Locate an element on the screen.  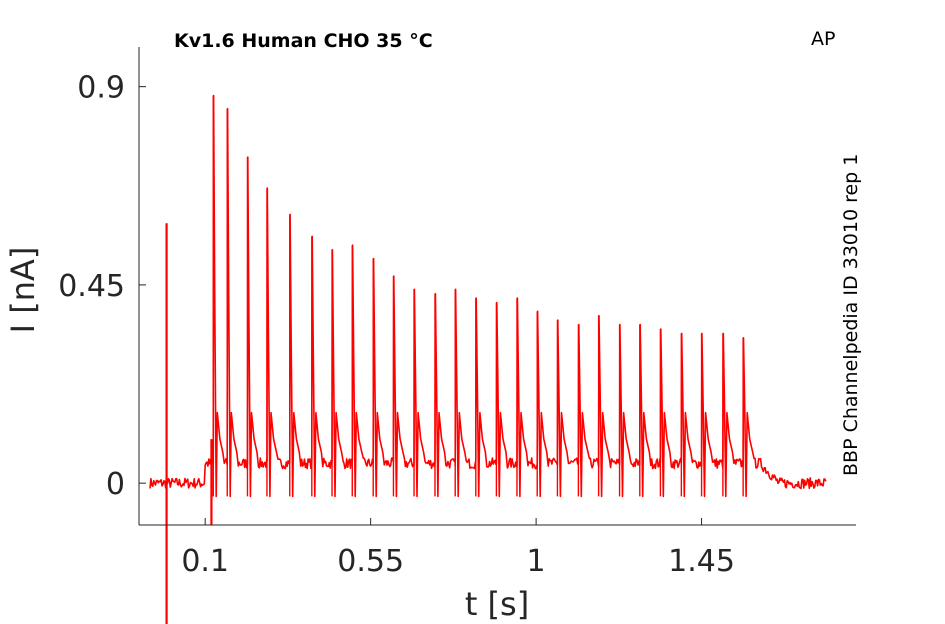
y-axis-label: I [nA] is located at coordinates (23, 290).